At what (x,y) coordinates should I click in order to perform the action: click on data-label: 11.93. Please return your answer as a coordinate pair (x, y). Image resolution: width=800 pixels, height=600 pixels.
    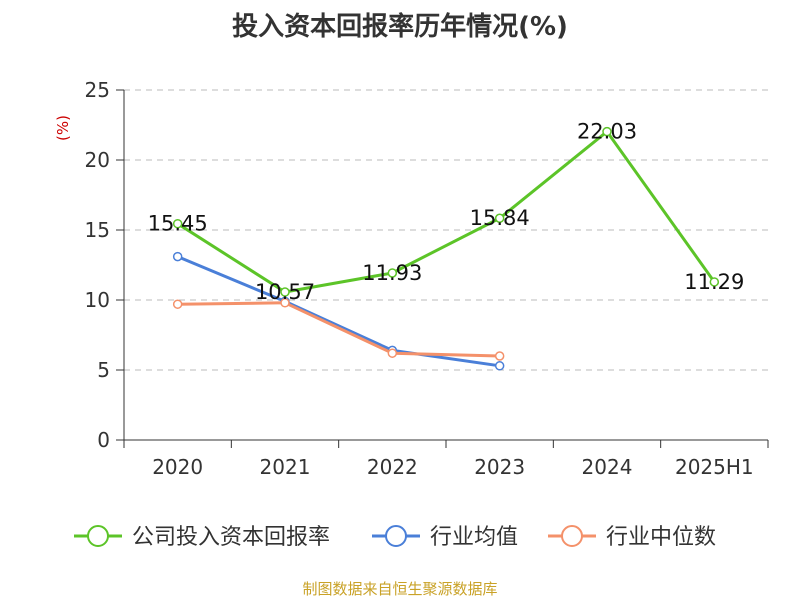
    Looking at the image, I should click on (392, 273).